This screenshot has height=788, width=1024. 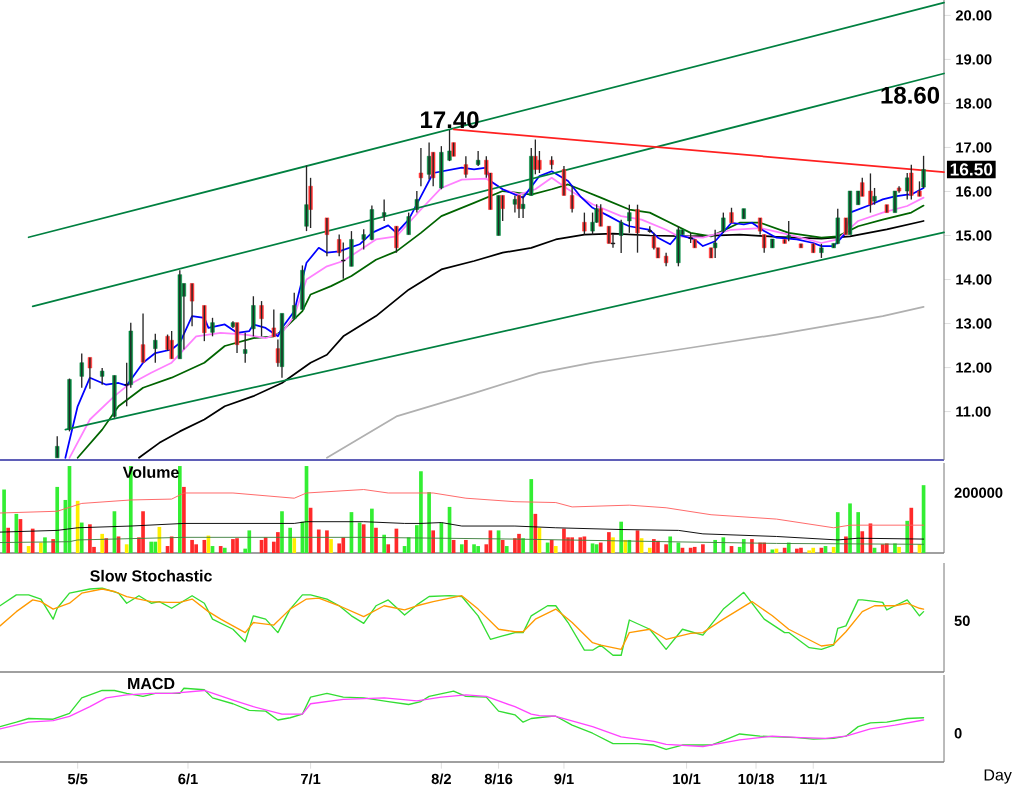 I want to click on x-tick-label: 5/5, so click(x=77, y=779).